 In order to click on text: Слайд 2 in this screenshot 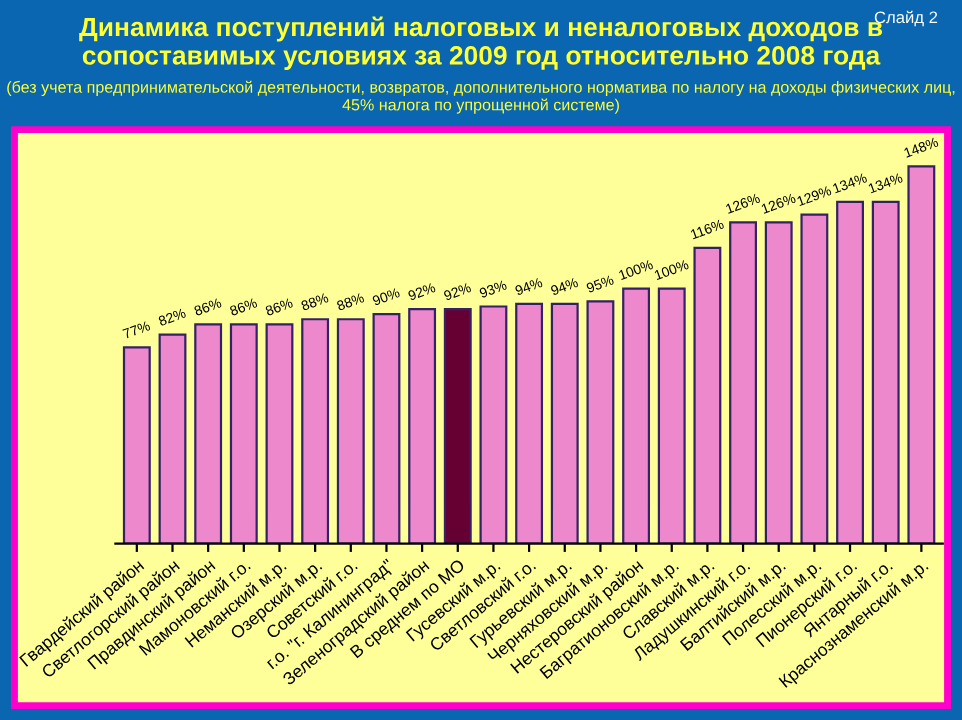, I will do `click(906, 18)`.